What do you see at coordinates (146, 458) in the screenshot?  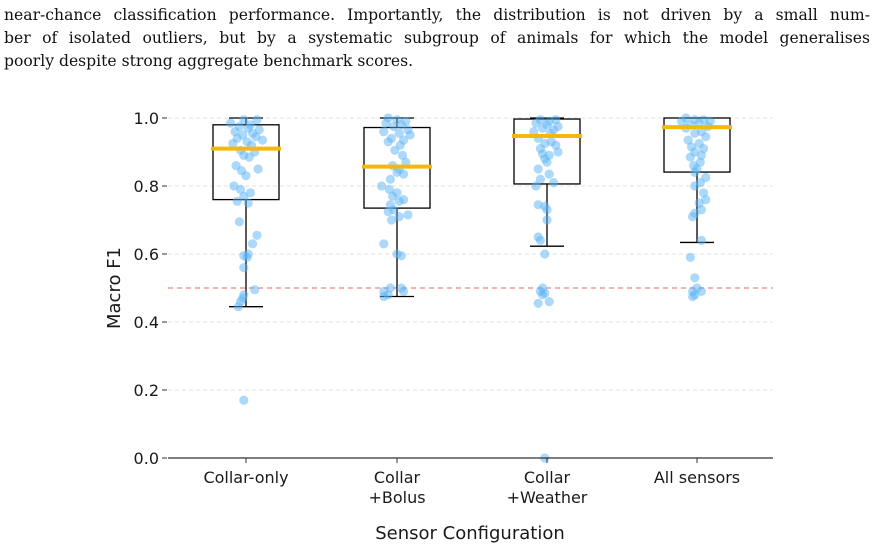 I see `y-tick-label: 0.0` at bounding box center [146, 458].